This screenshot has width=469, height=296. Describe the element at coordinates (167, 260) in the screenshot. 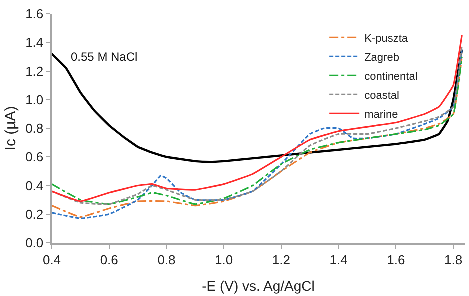

I see `x-tick-label: 0.8` at that location.